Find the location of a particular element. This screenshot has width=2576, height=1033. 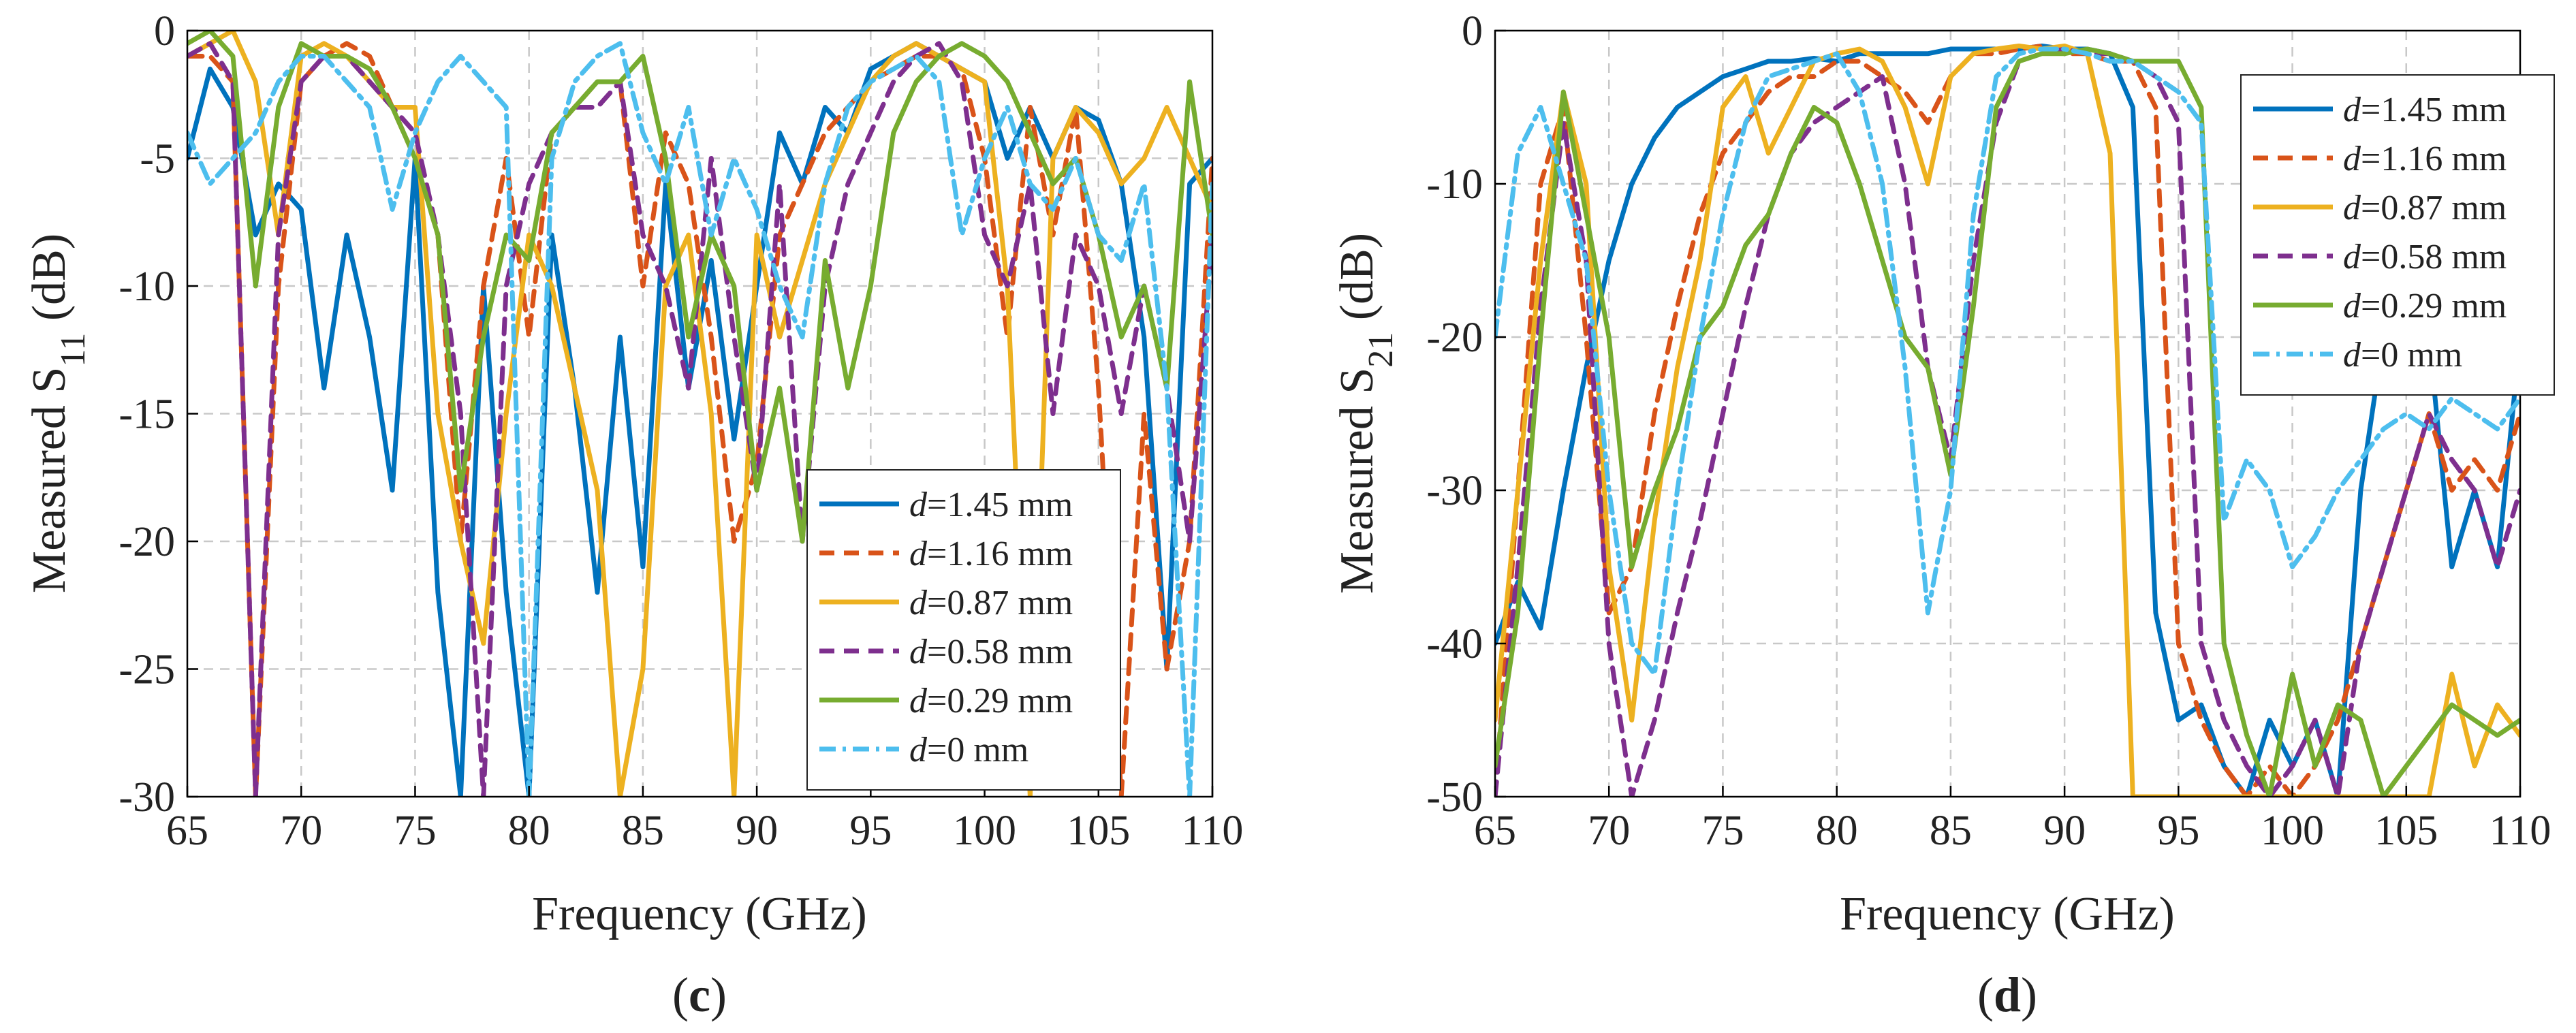

y-axis-label-c: Measured S11 (dB) is located at coordinates (58, 413).